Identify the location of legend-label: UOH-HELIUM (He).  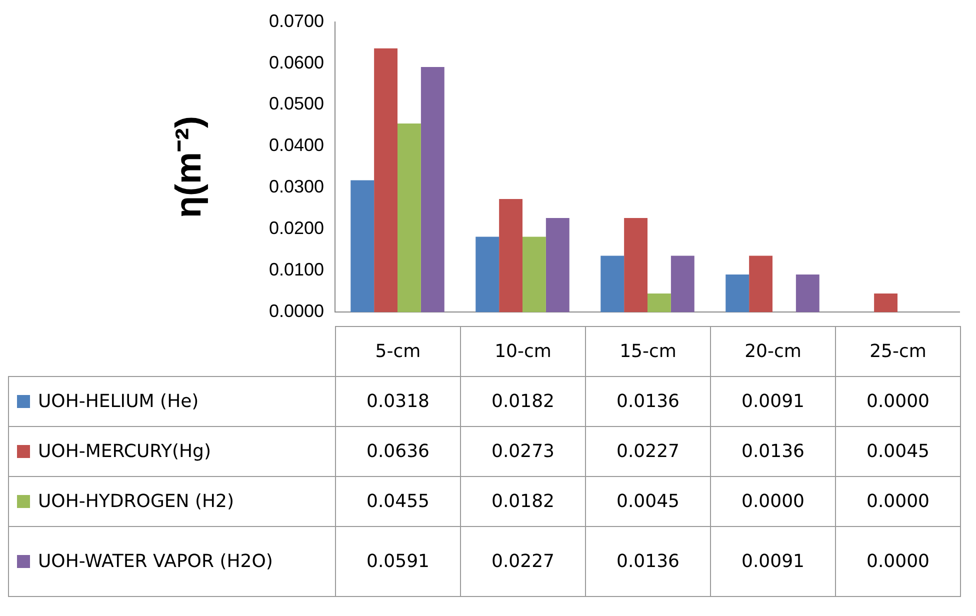
(118, 401).